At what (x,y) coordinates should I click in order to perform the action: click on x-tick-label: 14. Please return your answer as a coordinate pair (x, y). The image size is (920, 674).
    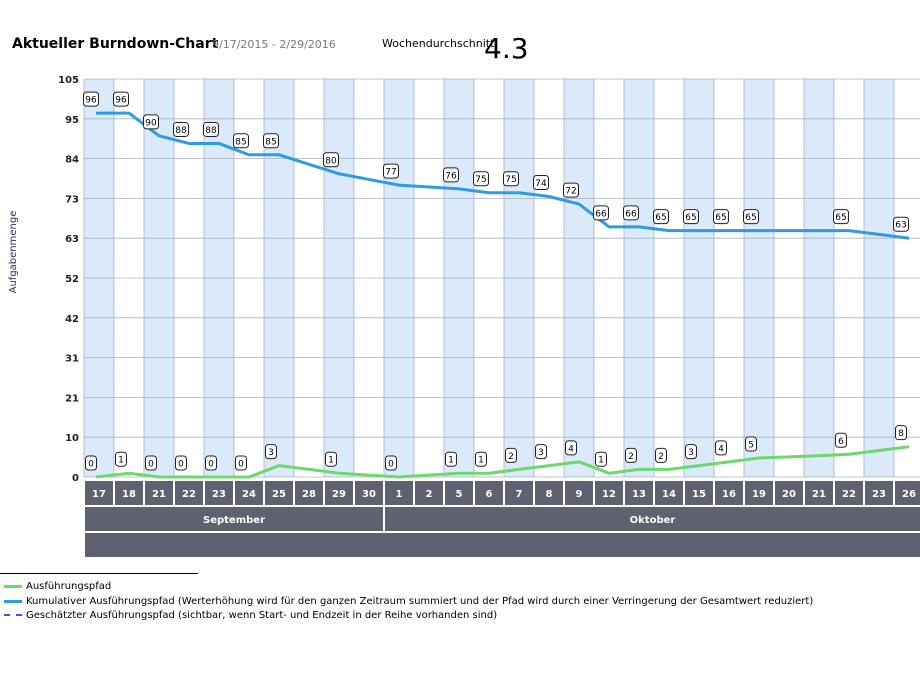
    Looking at the image, I should click on (669, 494).